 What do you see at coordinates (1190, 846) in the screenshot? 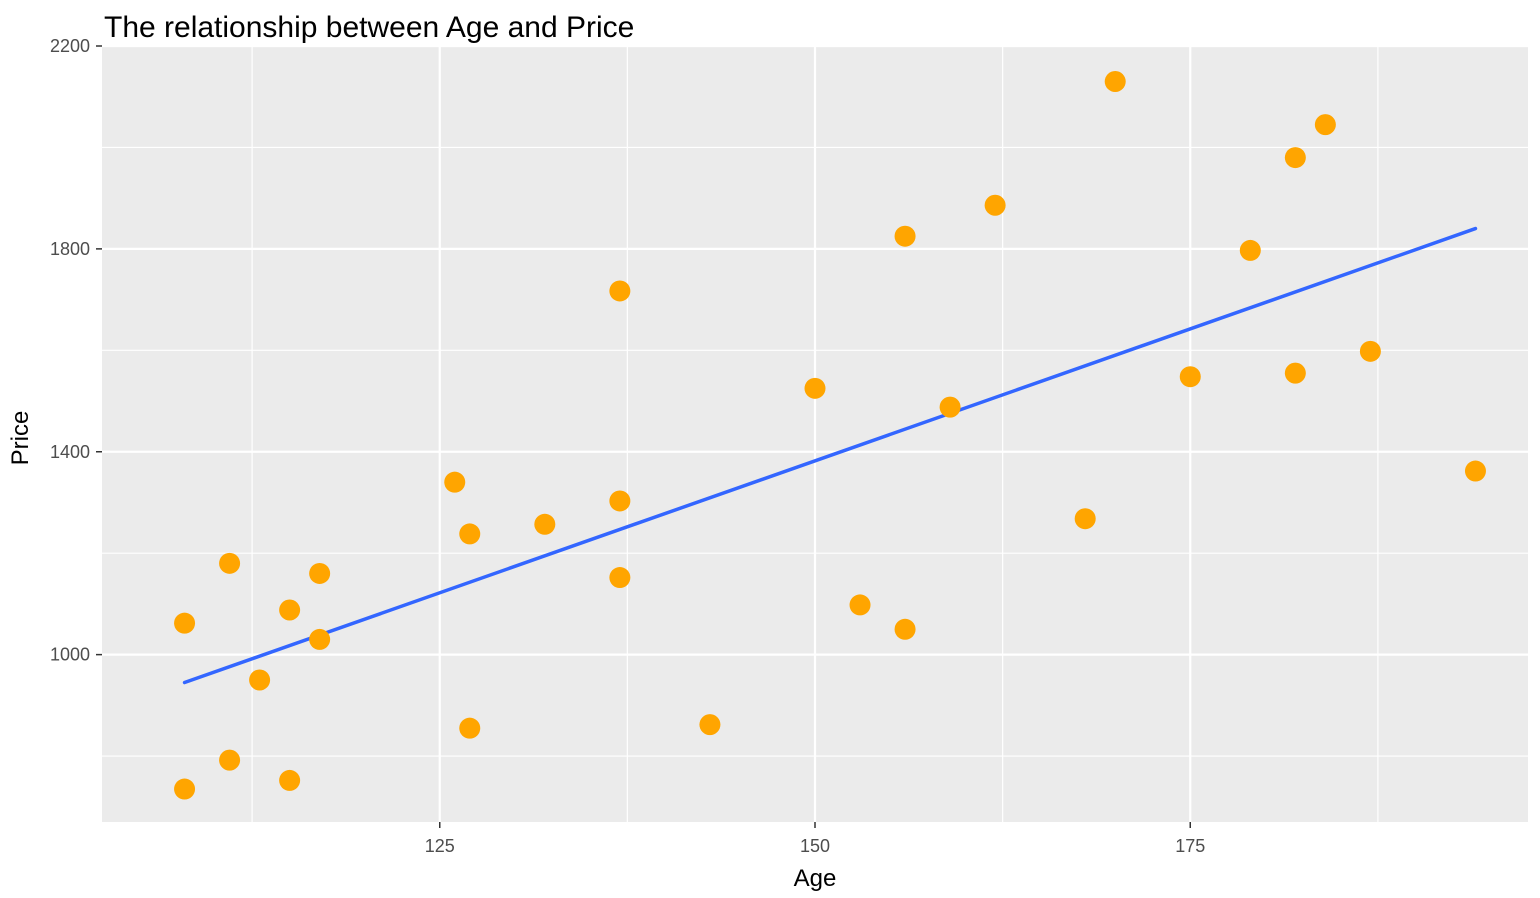
I see `x-tick-label: 175` at bounding box center [1190, 846].